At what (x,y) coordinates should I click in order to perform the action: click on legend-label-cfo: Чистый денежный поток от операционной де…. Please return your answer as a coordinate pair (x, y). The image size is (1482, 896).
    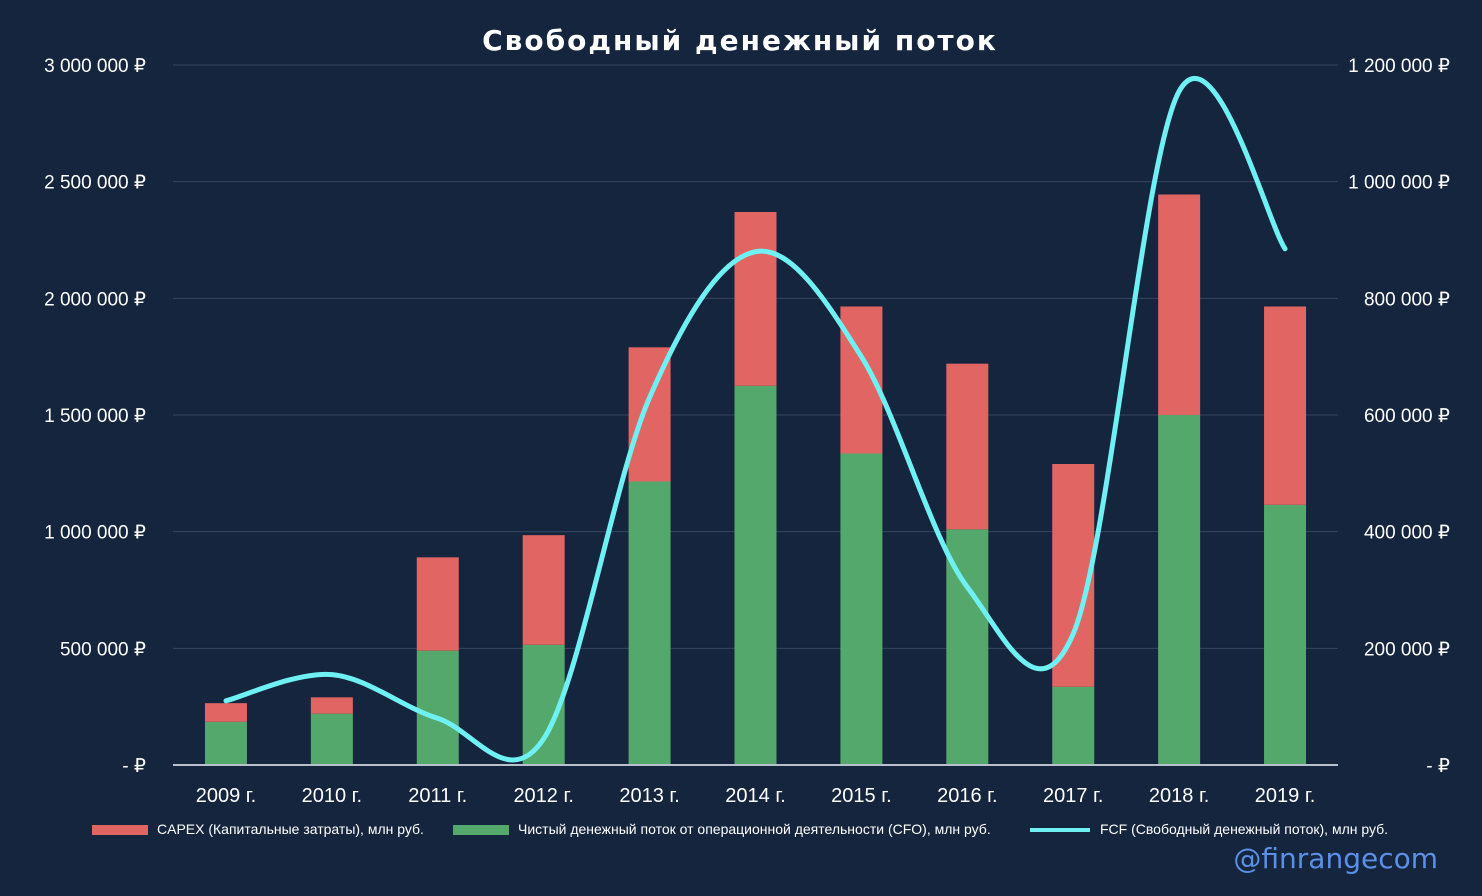
    Looking at the image, I should click on (754, 829).